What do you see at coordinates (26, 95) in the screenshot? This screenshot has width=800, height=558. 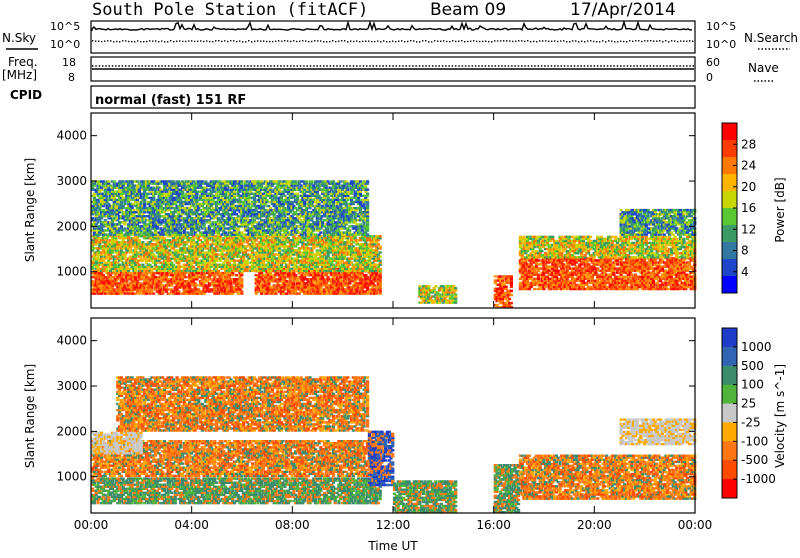 I see `cpid-label: CPID` at bounding box center [26, 95].